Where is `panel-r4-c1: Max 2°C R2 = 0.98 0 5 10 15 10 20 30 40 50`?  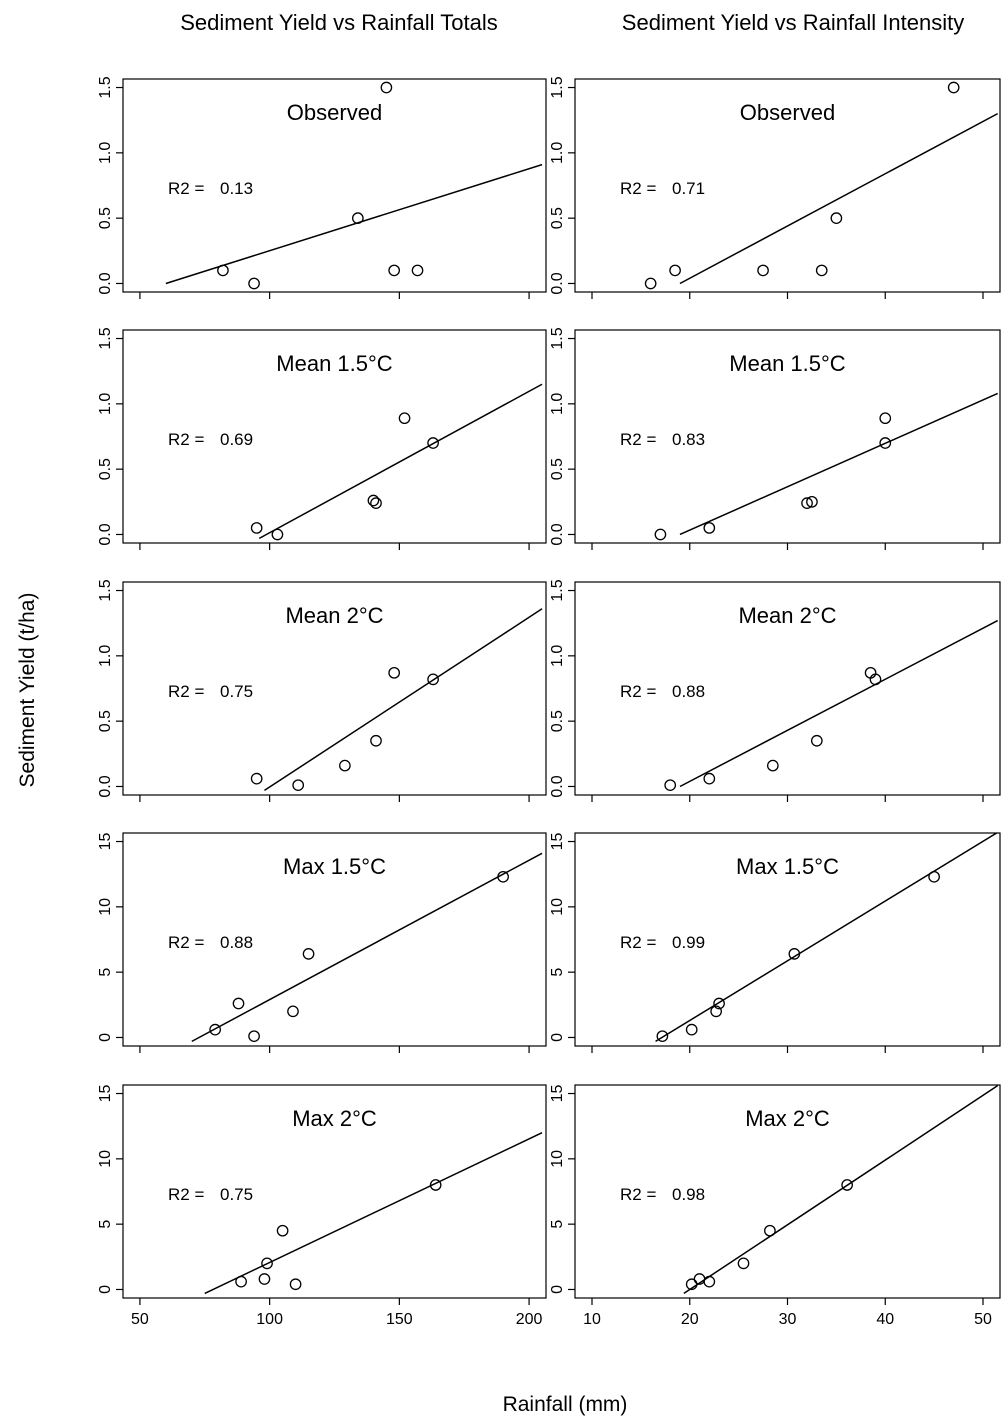
panel-r4-c1: Max 2°C R2 = 0.98 0 5 10 15 10 20 30 40 50 is located at coordinates (775, 1206).